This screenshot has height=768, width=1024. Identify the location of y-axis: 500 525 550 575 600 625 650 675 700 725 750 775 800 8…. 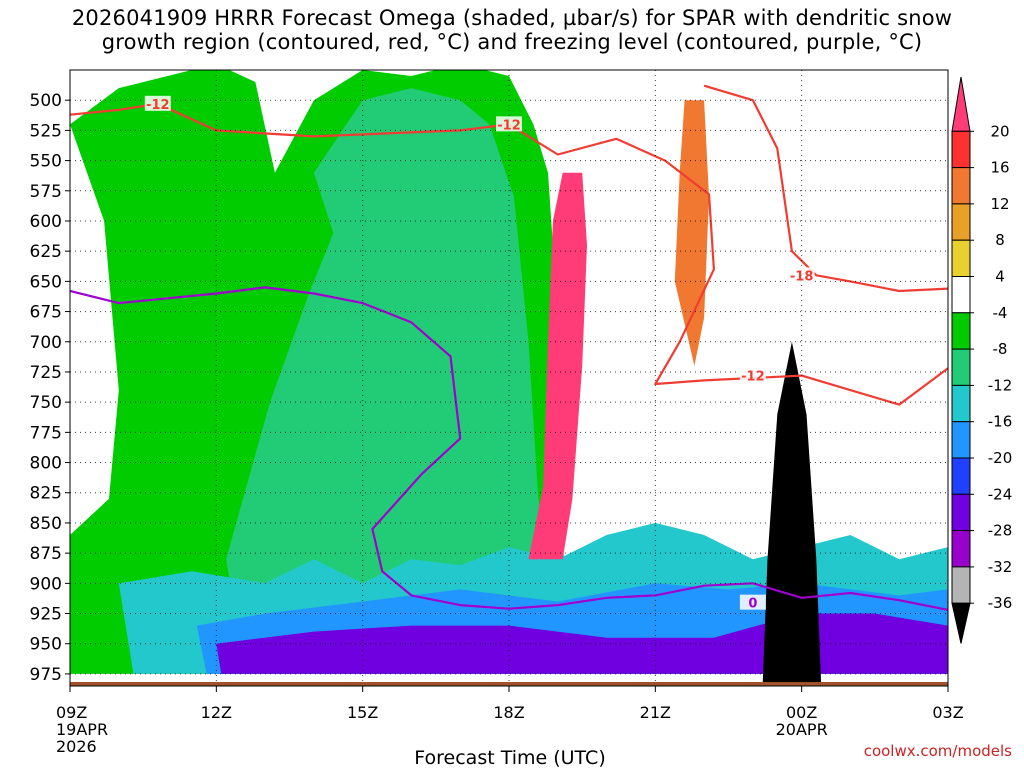
(50, 388).